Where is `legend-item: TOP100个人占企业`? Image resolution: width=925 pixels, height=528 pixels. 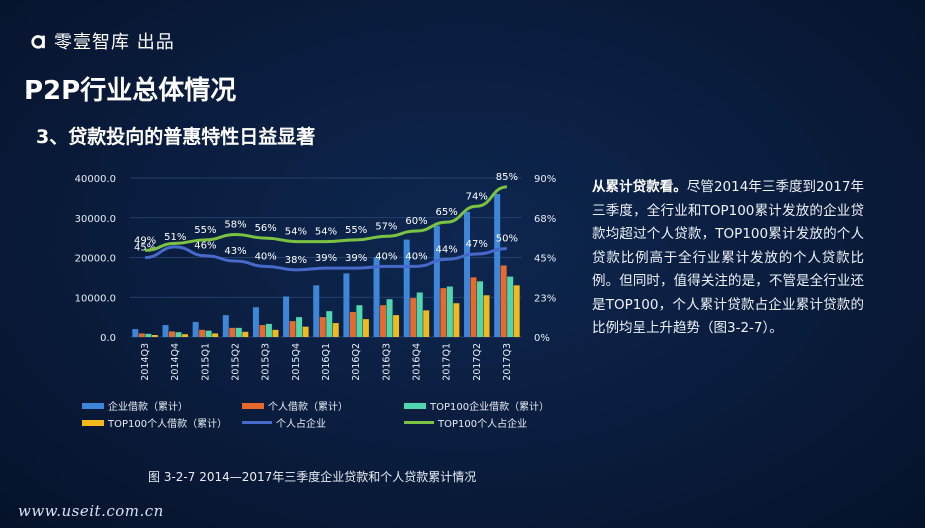
legend-item: TOP100个人占企业 is located at coordinates (465, 422).